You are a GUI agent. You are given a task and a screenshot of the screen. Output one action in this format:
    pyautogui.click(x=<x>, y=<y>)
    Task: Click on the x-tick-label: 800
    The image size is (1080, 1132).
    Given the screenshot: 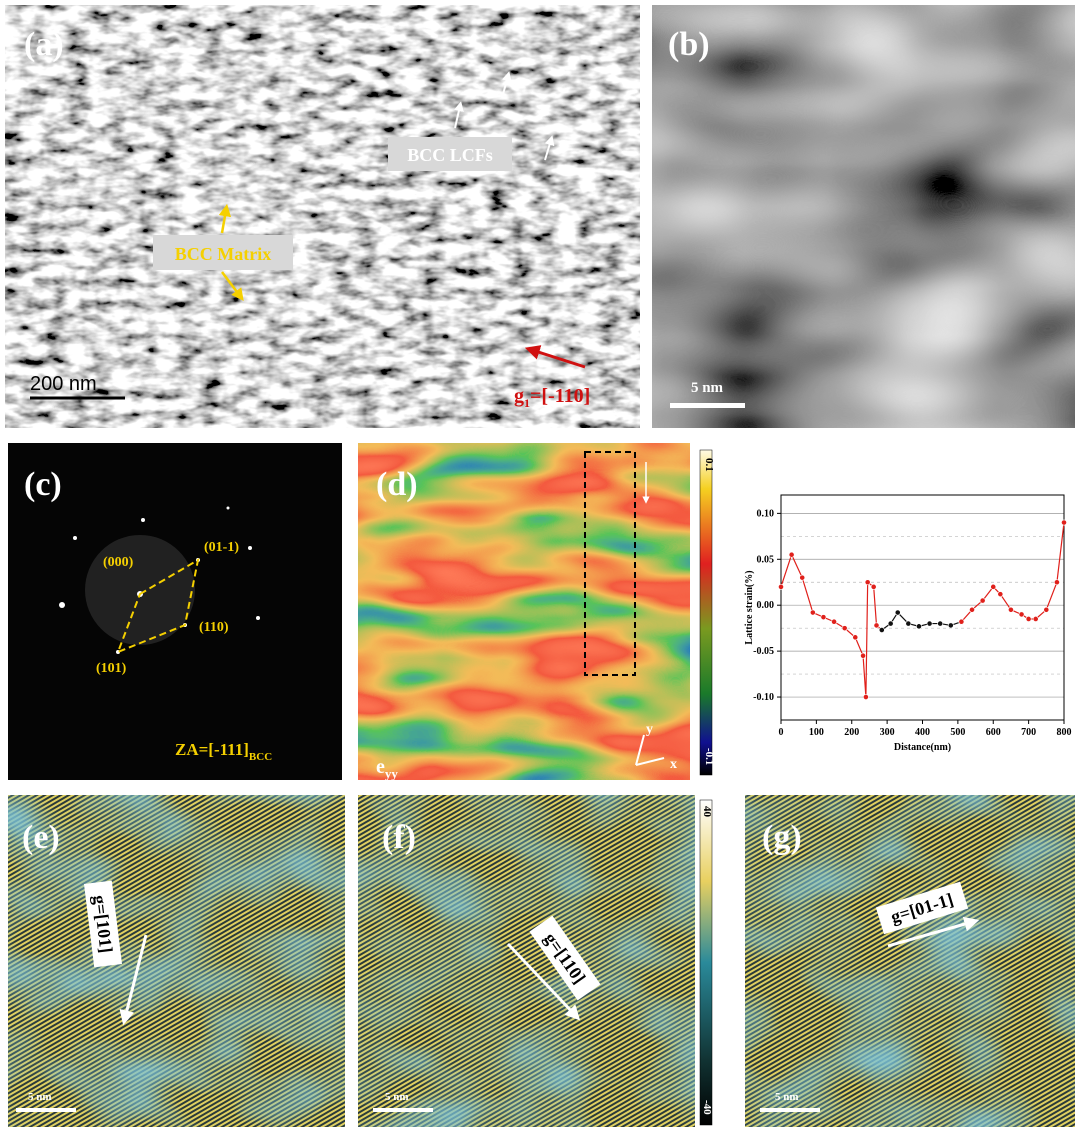 What is the action you would take?
    pyautogui.click(x=1064, y=732)
    